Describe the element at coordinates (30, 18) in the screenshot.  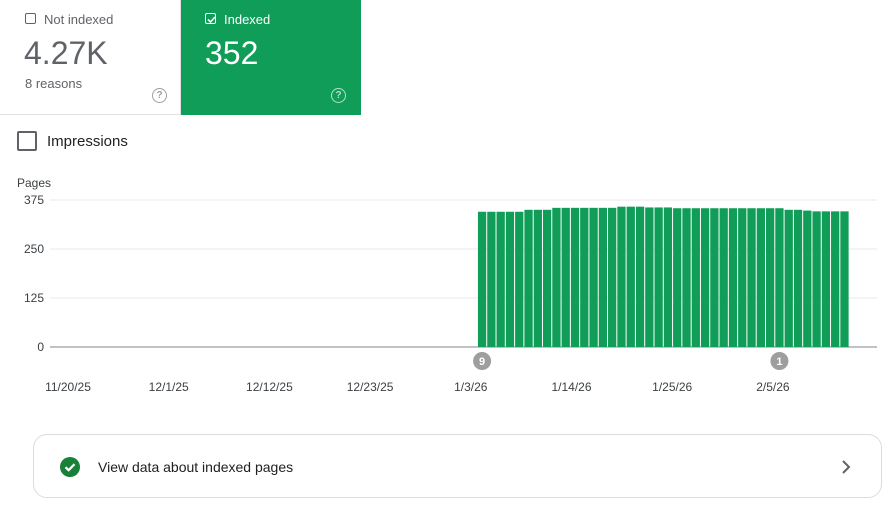
I see `not-indexed-checkbox` at that location.